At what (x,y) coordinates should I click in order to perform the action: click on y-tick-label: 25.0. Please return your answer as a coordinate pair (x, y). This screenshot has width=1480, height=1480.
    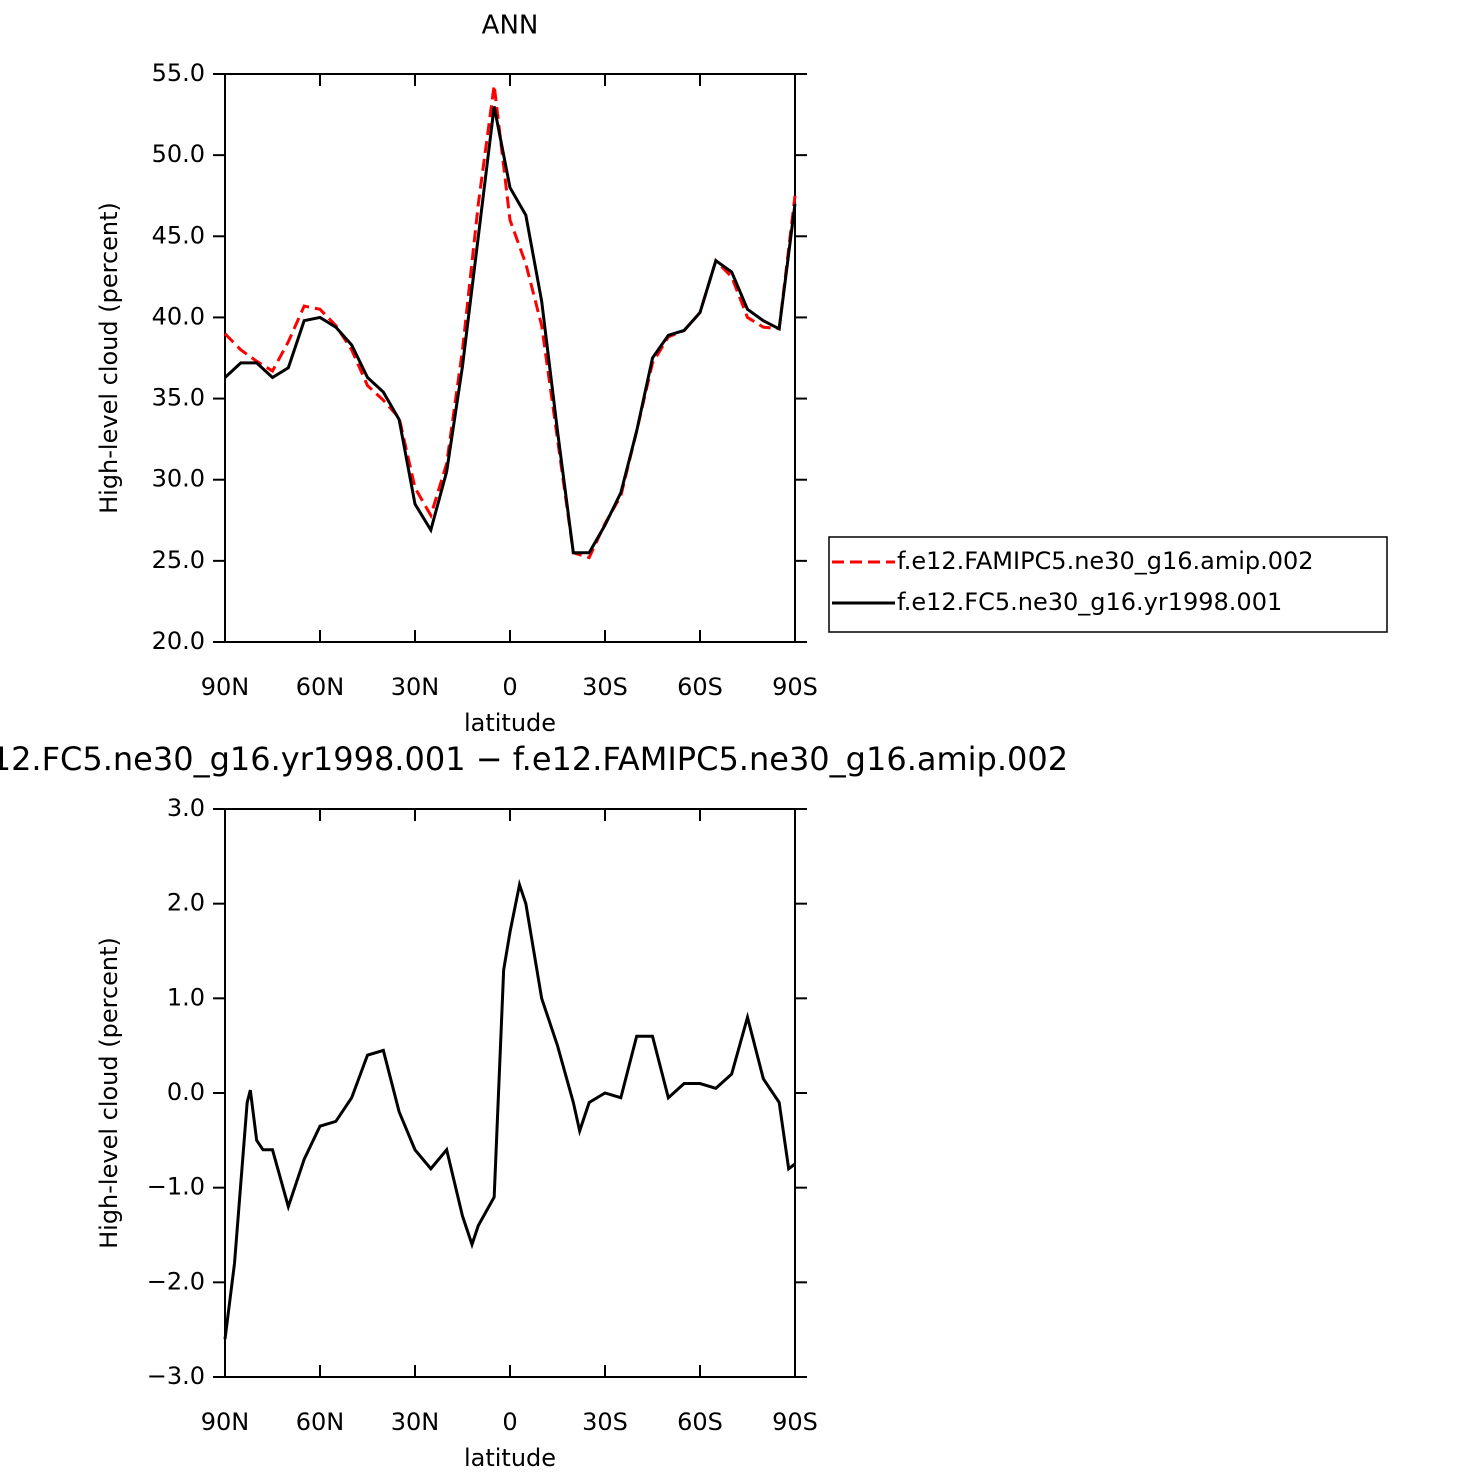
    Looking at the image, I should click on (178, 560).